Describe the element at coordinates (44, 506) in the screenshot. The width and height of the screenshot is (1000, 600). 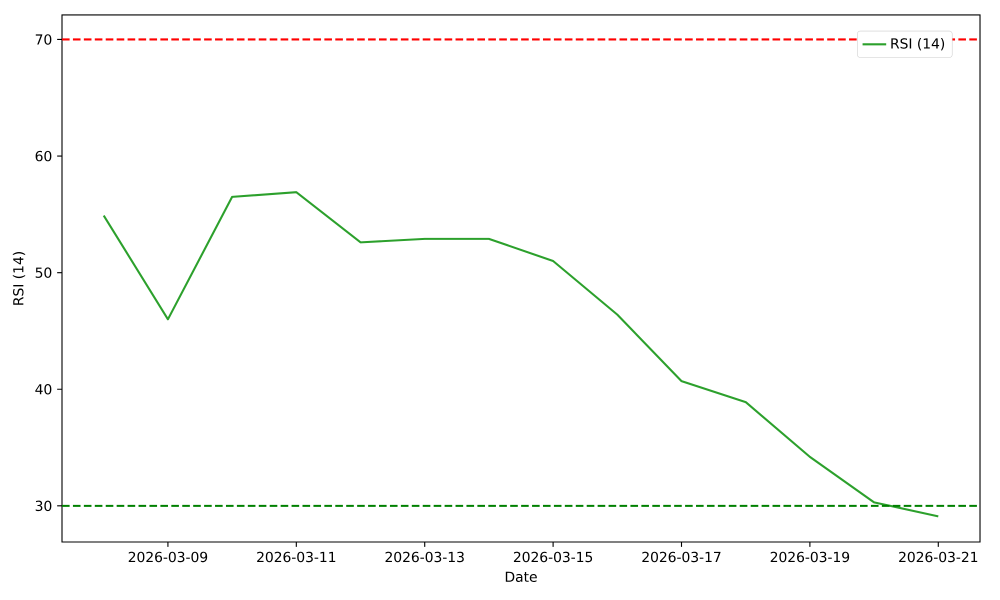
I see `y-tick-label: 30` at that location.